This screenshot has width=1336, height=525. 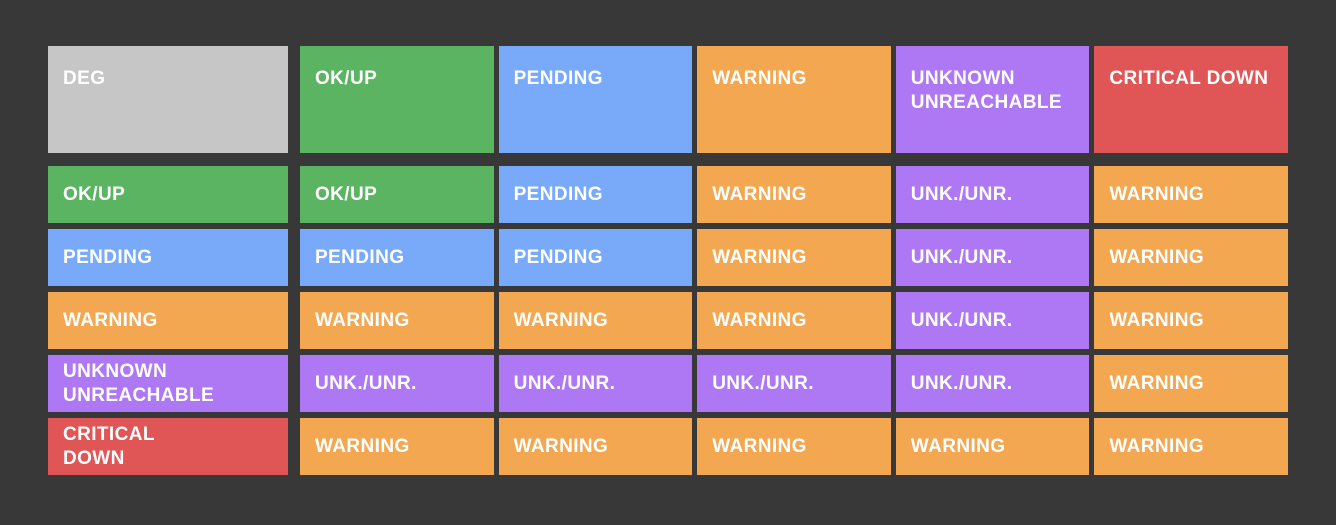 I want to click on column-header-warning: WARNING, so click(x=794, y=99).